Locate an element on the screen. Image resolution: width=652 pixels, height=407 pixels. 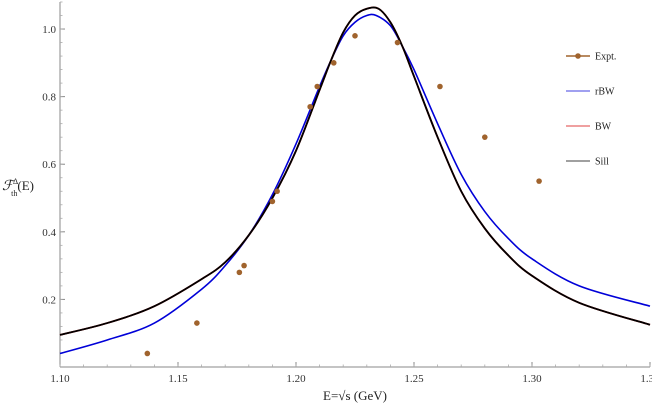
y-axis-label-sub: th is located at coordinates (14, 193).